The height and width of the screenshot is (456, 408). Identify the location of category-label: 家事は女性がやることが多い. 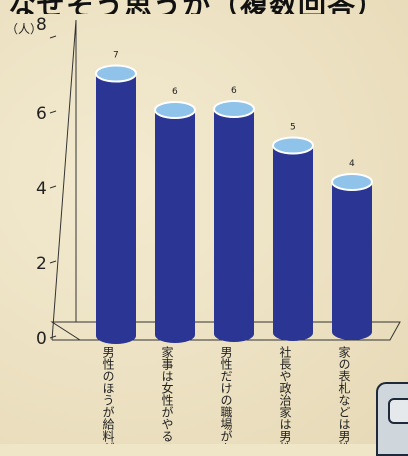
(166, 395).